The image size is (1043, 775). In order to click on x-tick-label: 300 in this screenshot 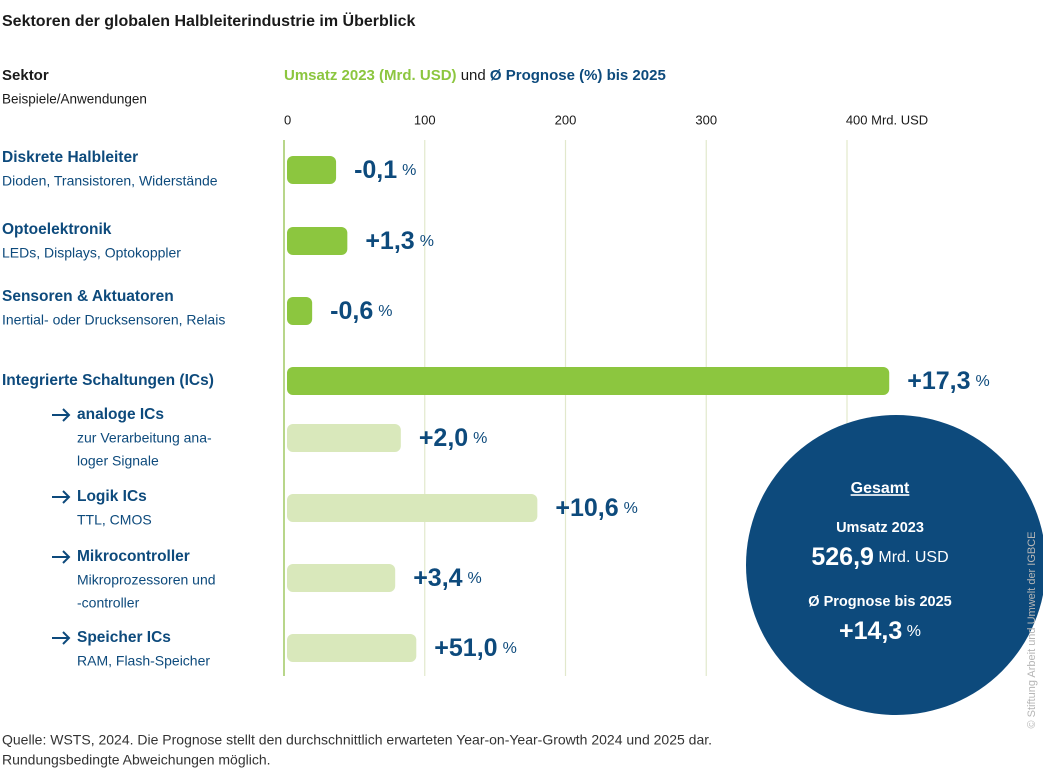, I will do `click(706, 119)`.